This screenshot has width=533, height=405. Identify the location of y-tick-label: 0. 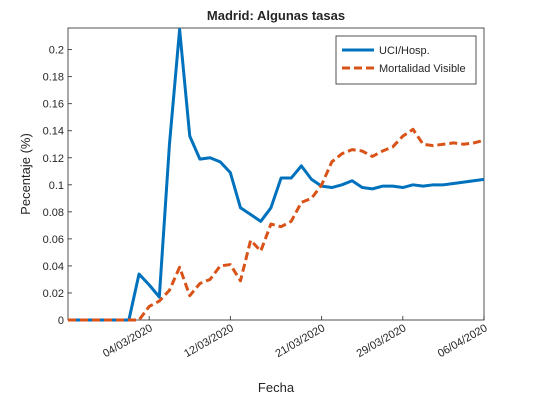
(61, 321).